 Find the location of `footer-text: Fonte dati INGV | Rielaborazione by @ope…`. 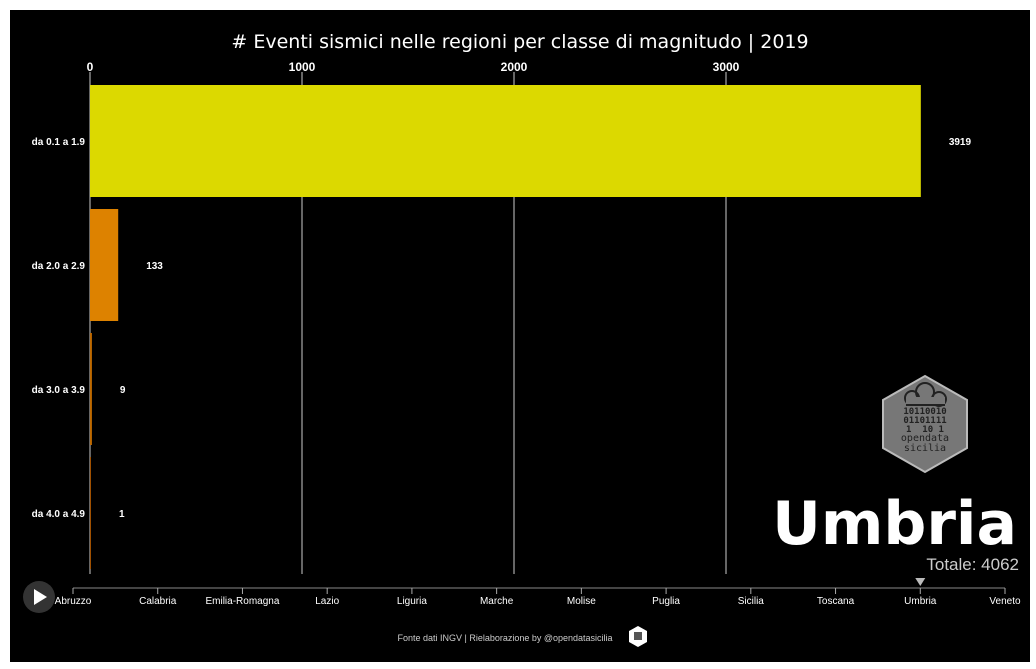

footer-text: Fonte dati INGV | Rielaborazione by @ope… is located at coordinates (504, 638).